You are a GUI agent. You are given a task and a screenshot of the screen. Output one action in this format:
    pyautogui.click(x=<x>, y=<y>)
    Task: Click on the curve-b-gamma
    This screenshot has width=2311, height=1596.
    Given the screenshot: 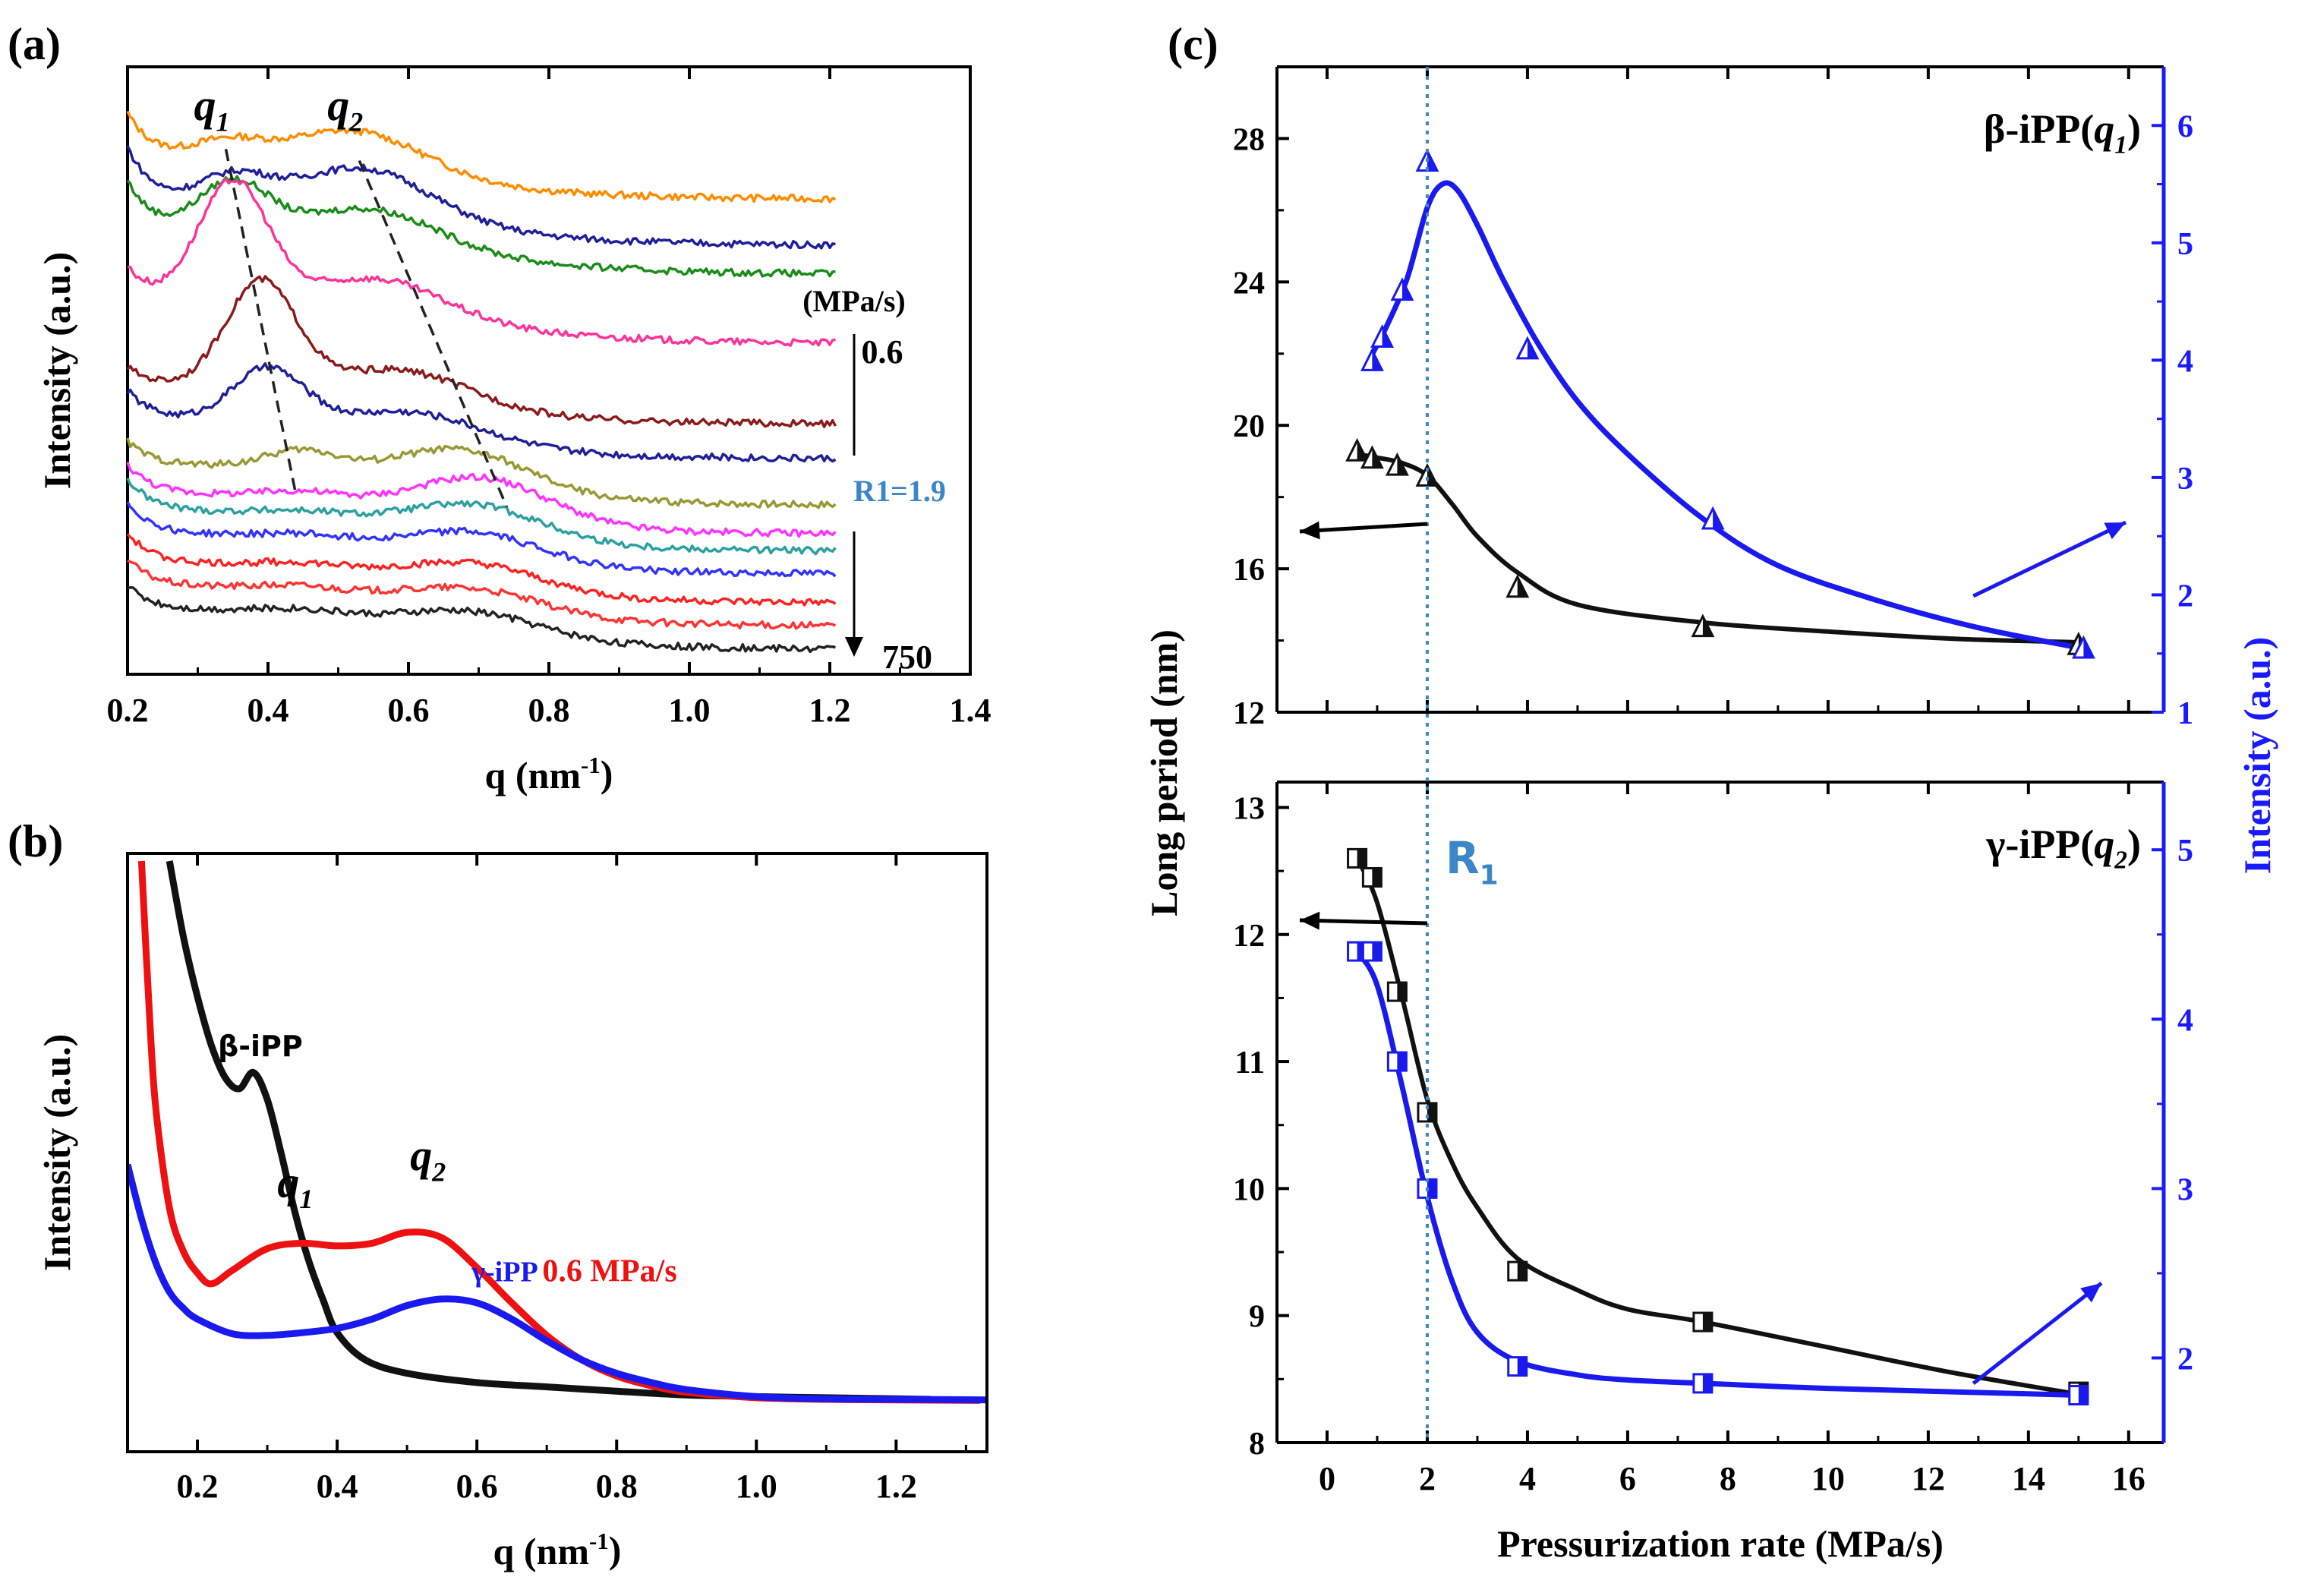 What is the action you would take?
    pyautogui.click(x=557, y=1283)
    